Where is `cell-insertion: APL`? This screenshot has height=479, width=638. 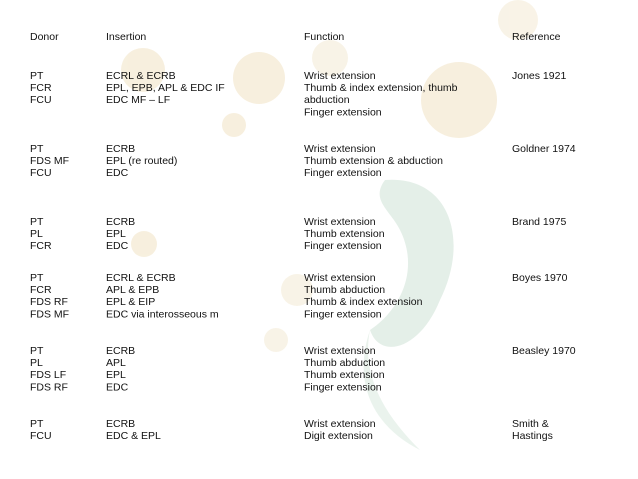
cell-insertion: APL is located at coordinates (116, 363).